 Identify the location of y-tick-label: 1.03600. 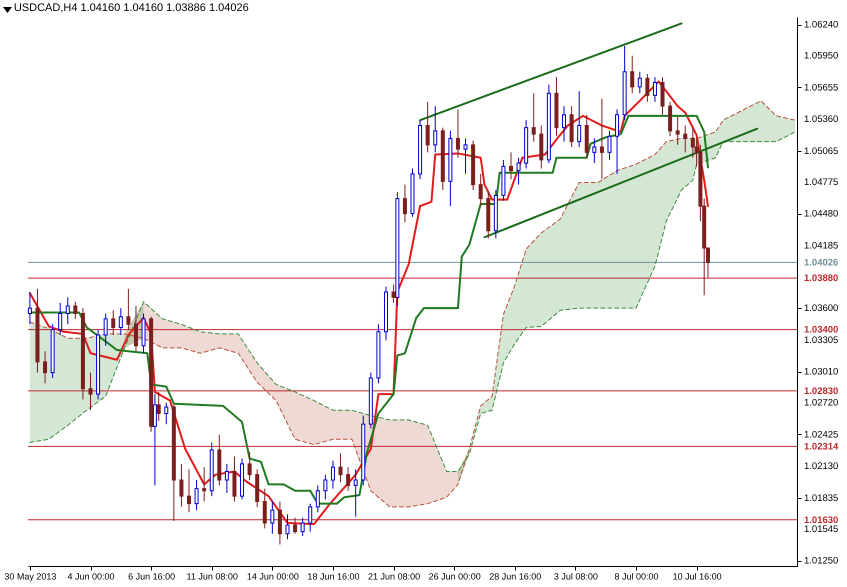
(821, 308).